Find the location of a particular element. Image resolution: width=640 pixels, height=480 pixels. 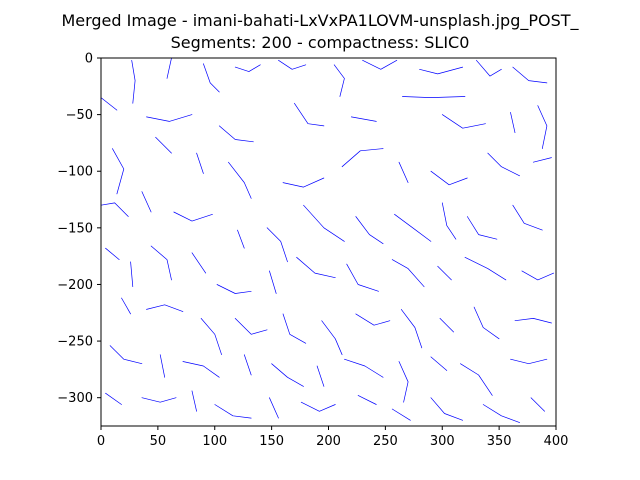

x-tick-label: 0 is located at coordinates (101, 441).